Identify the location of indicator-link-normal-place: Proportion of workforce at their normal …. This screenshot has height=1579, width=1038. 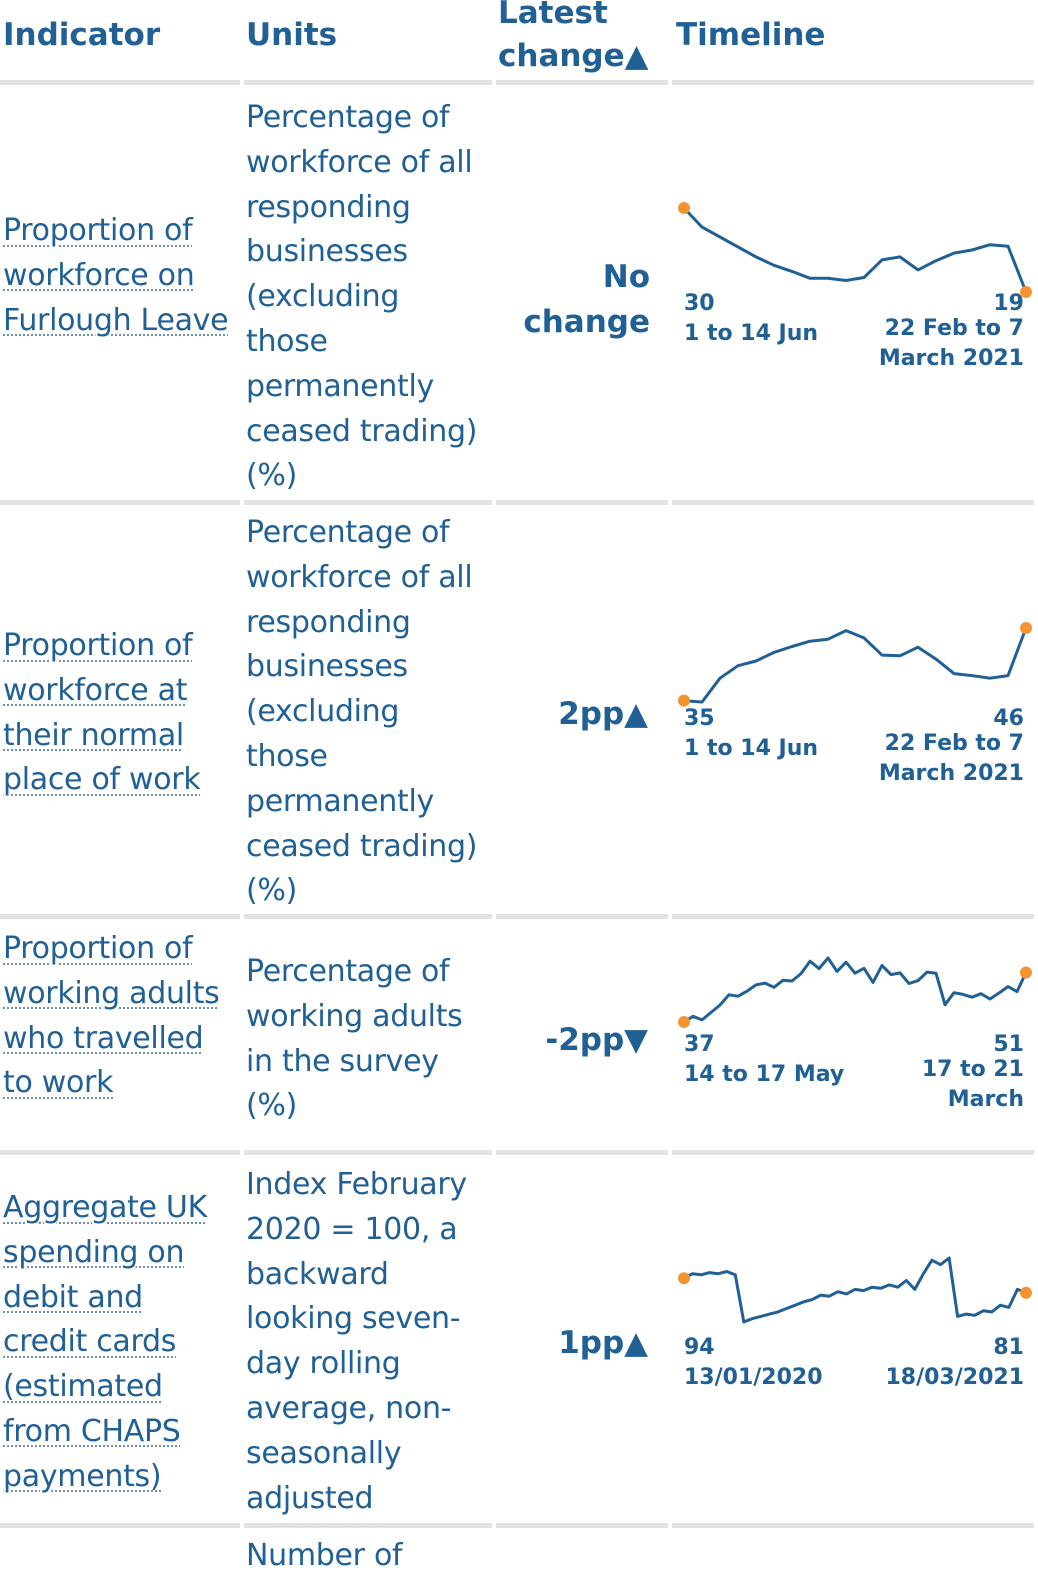
(102, 713).